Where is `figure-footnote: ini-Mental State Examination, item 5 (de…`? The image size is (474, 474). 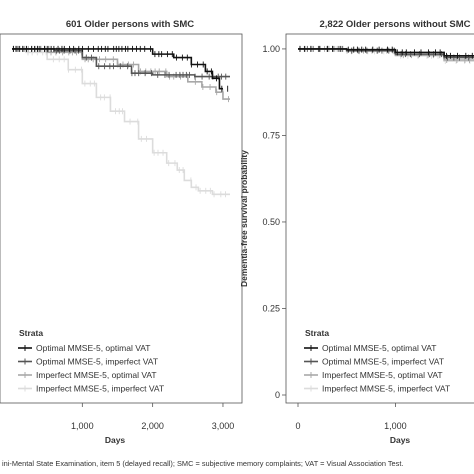 figure-footnote: ini-Mental State Examination, item 5 (de… is located at coordinates (202, 463).